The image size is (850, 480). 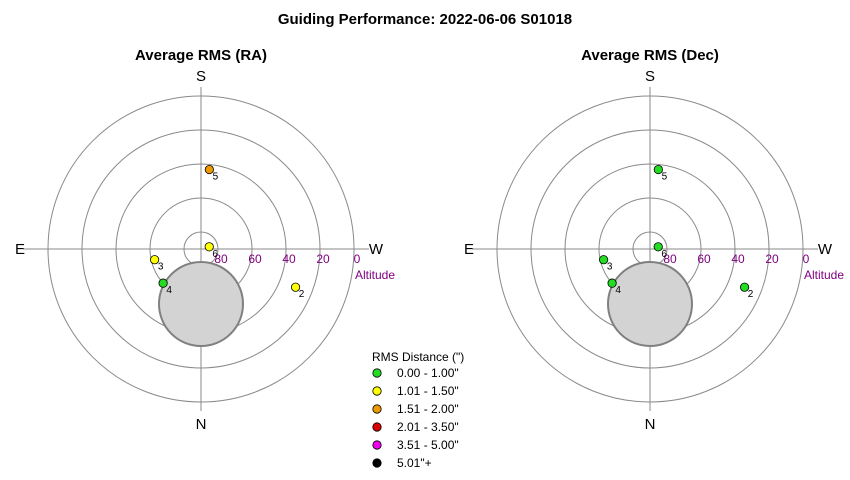 What do you see at coordinates (414, 463) in the screenshot?
I see `legend-item-label: 5.01"+` at bounding box center [414, 463].